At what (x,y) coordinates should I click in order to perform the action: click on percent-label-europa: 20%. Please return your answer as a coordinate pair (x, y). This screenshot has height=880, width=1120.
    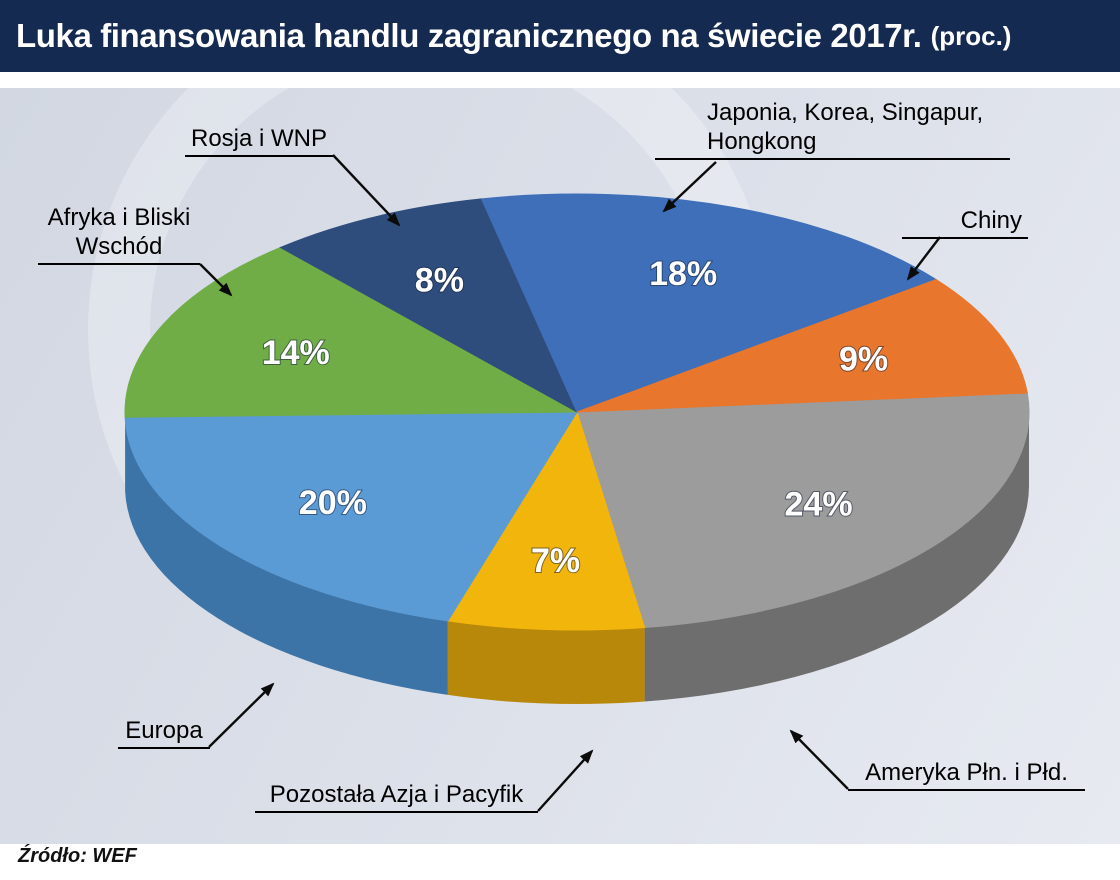
    Looking at the image, I should click on (333, 503).